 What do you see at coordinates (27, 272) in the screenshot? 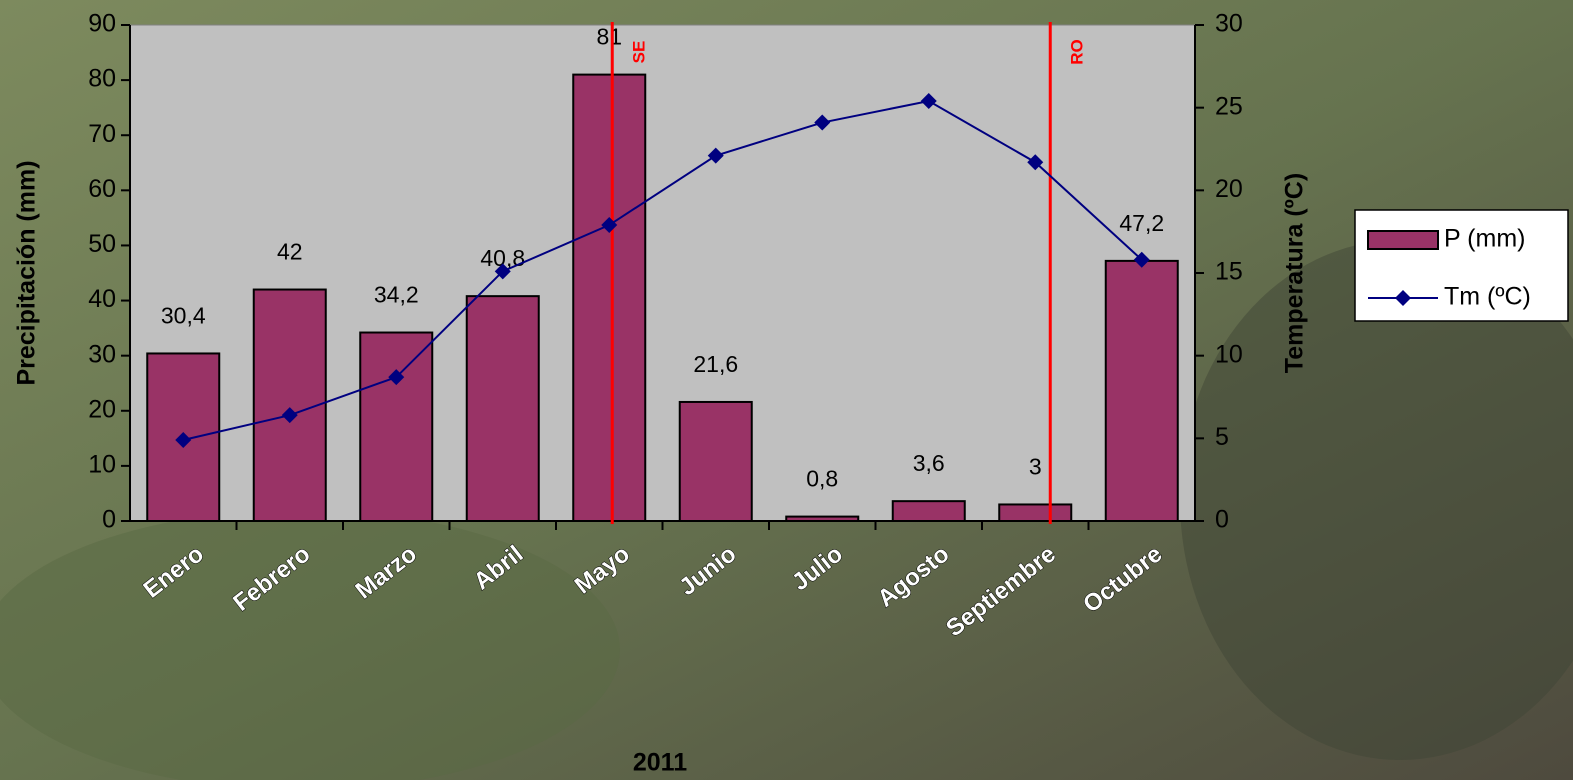
I see `y-axis-title: Precipitación (mm)` at bounding box center [27, 272].